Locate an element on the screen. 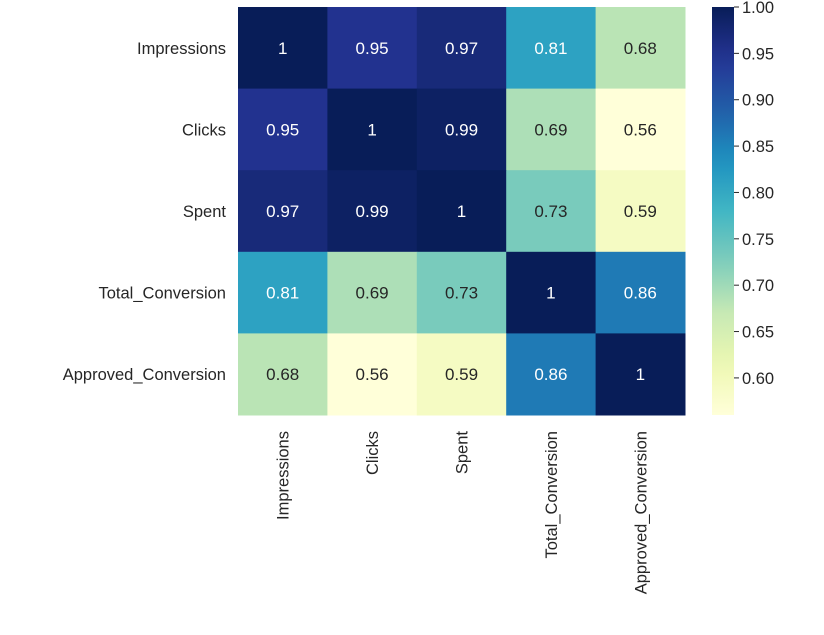 The image size is (824, 635). heatmap-cell-impressions-approved-conversion is located at coordinates (640, 48).